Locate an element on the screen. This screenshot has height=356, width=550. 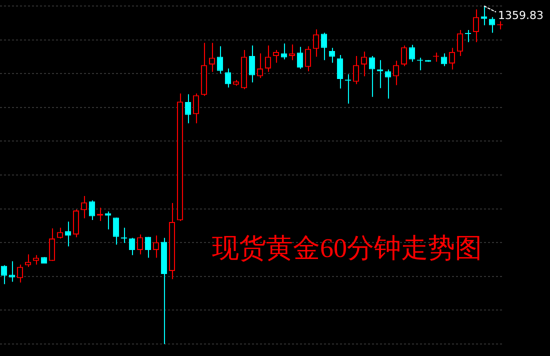
text: 现货黄金60分钟走势图 is located at coordinates (347, 248).